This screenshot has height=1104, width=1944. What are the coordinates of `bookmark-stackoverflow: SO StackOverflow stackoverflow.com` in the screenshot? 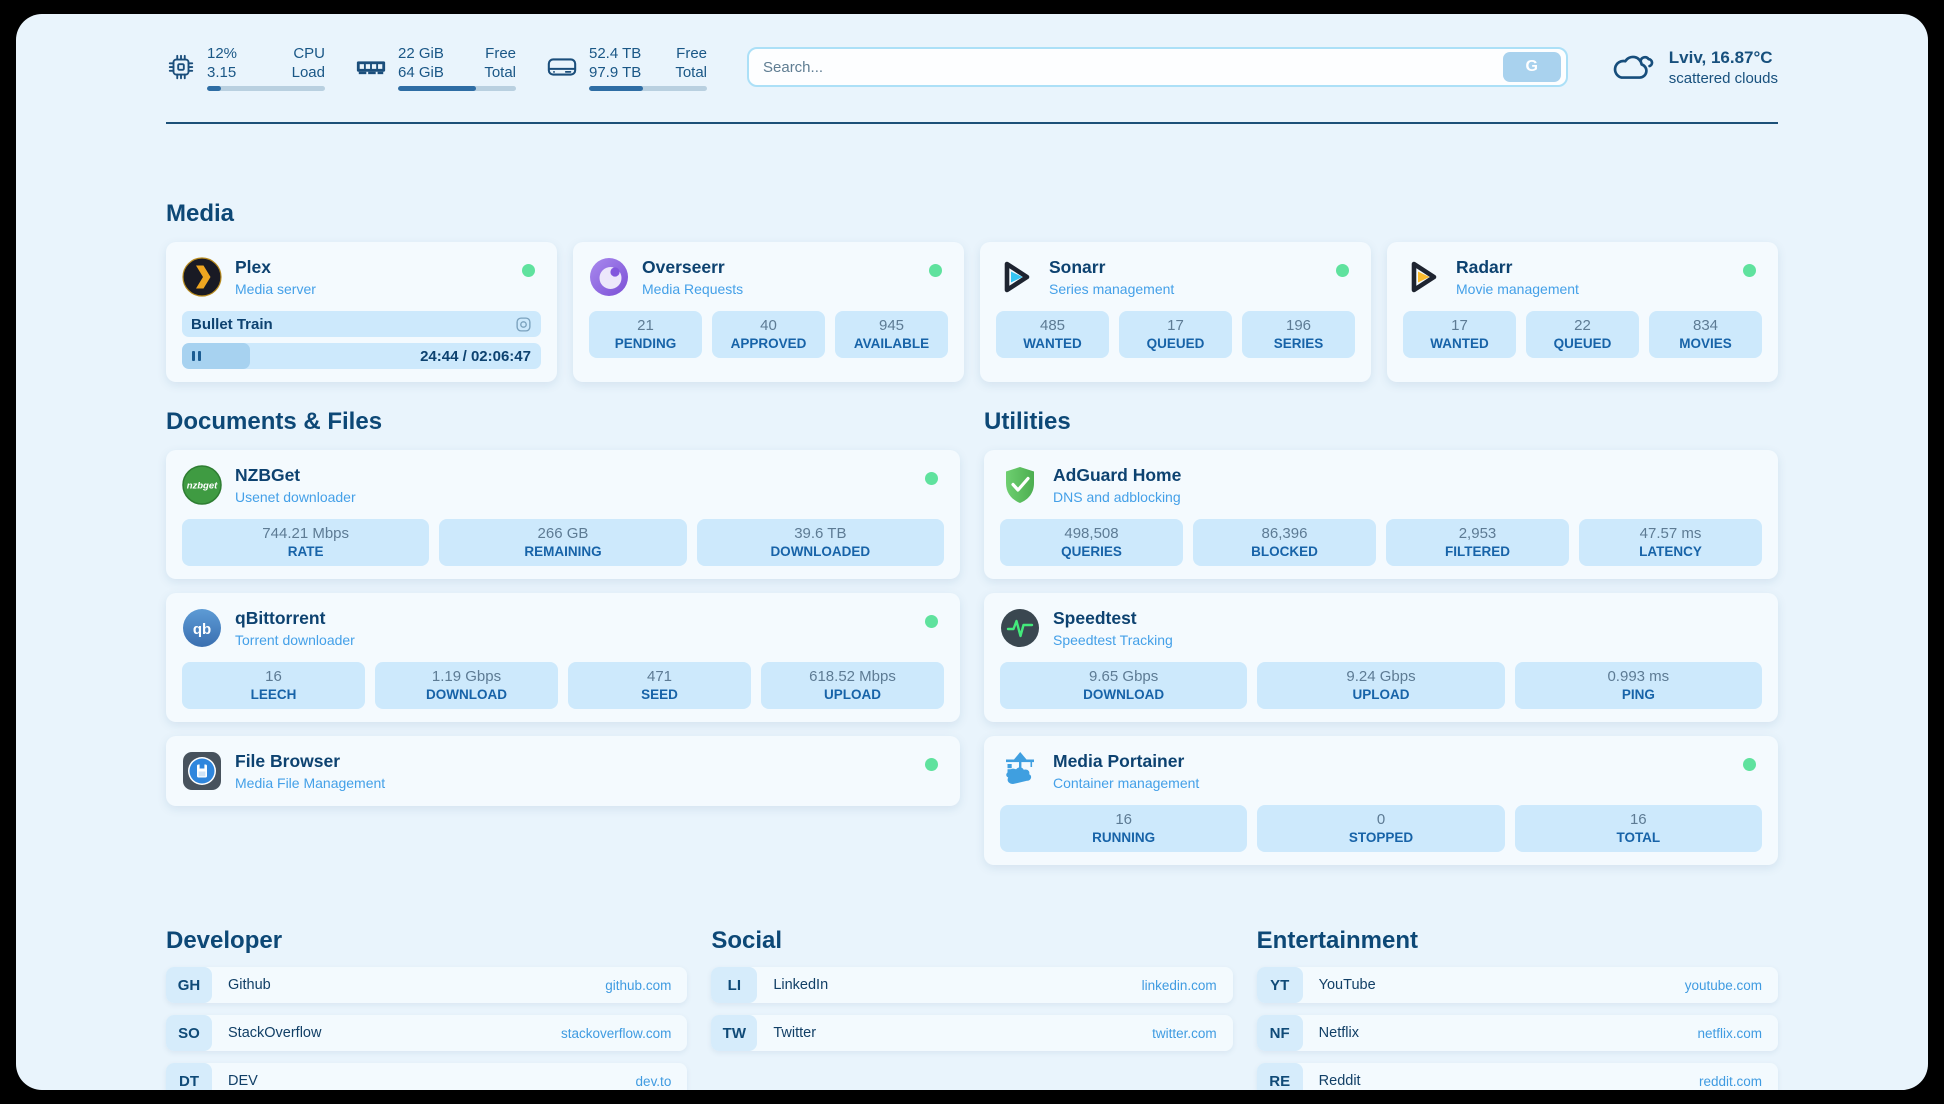 It's located at (427, 1033).